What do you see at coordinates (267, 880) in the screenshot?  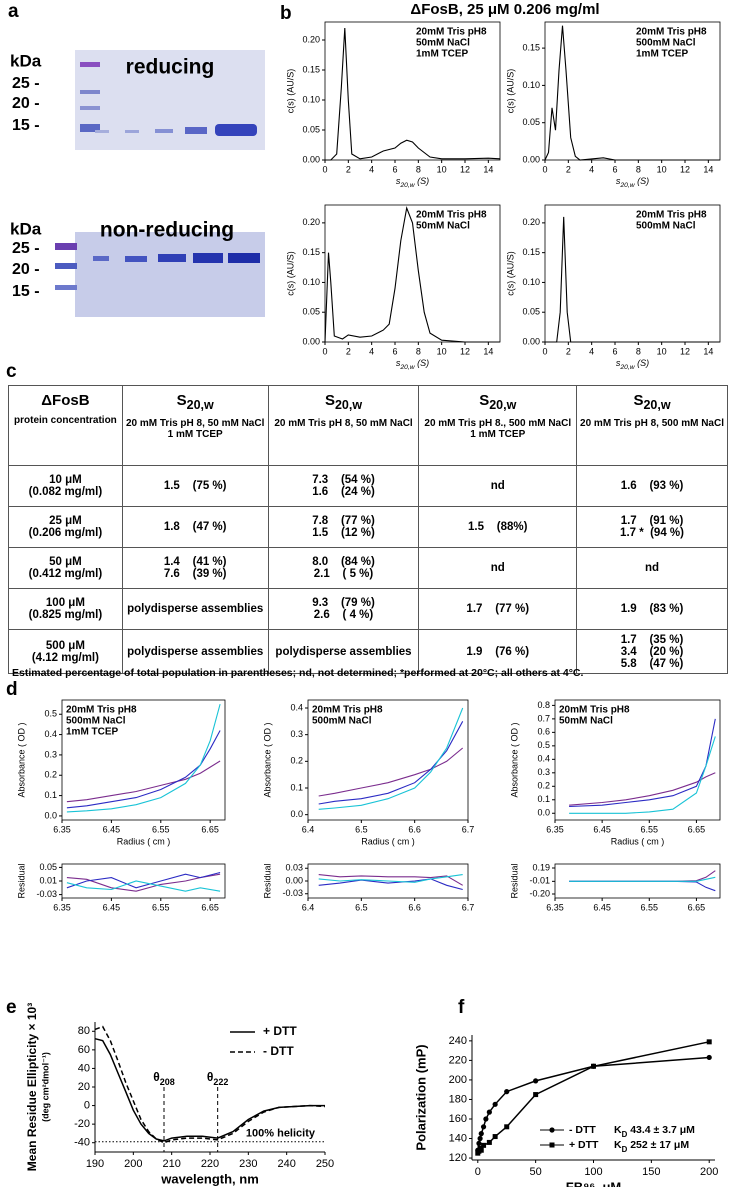 I see `y-axis-label: Residual` at bounding box center [267, 880].